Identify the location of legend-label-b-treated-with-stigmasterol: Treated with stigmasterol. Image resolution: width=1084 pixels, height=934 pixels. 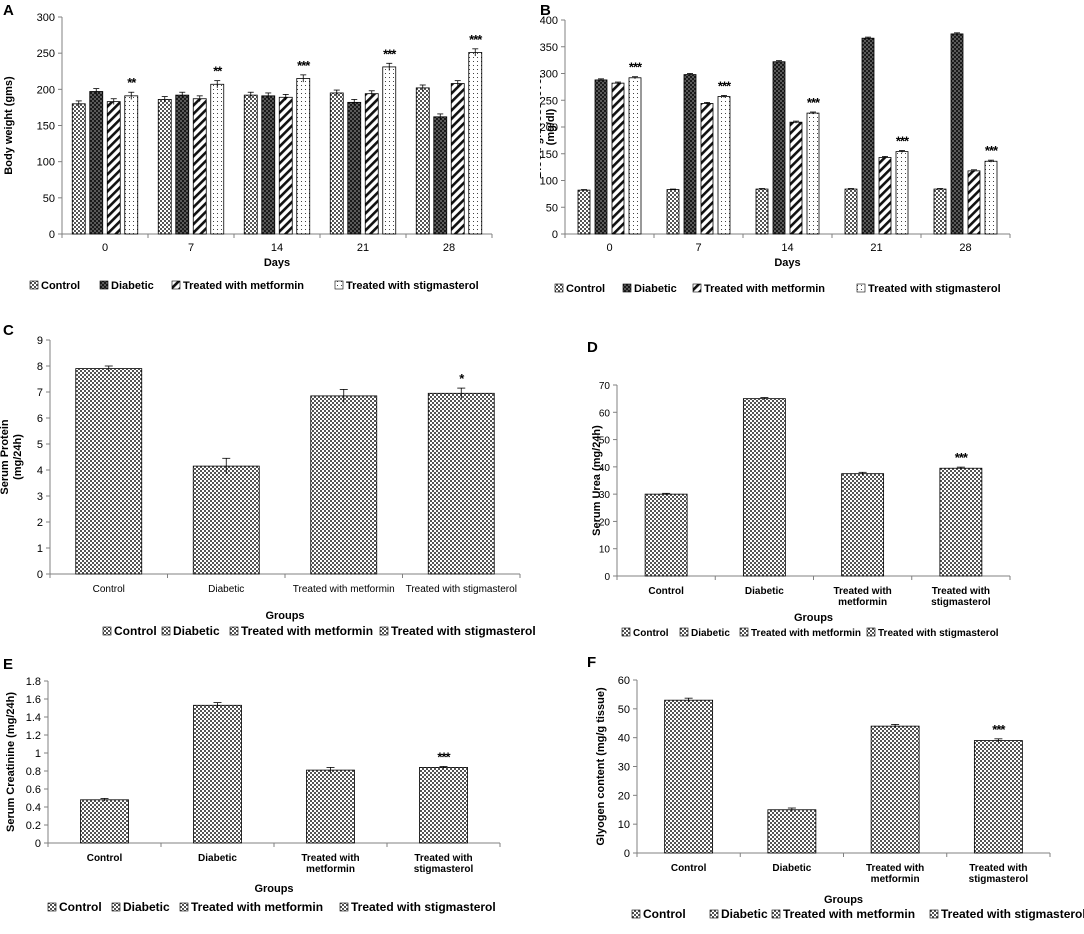
(934, 289).